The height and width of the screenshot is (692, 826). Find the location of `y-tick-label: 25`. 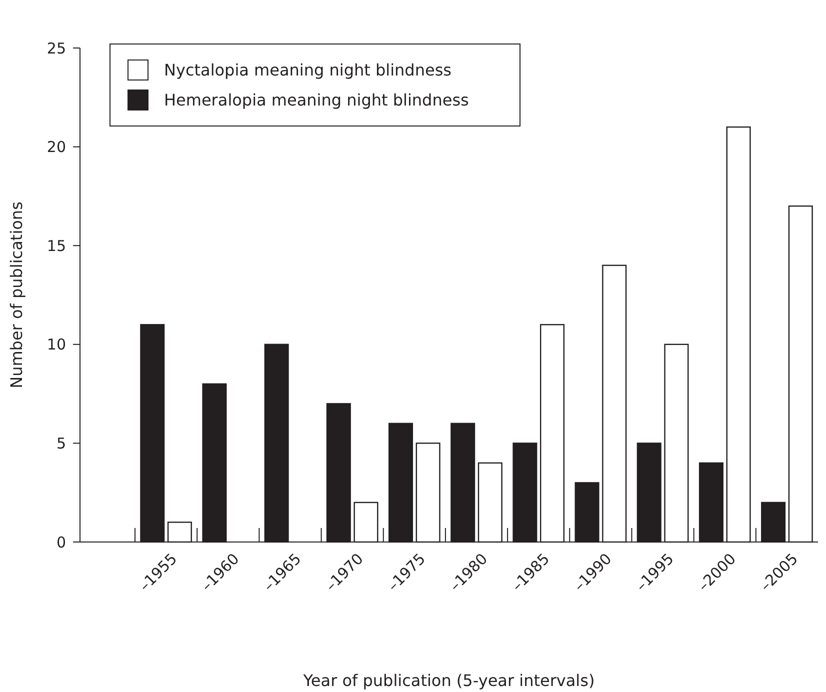

y-tick-label: 25 is located at coordinates (56, 48).